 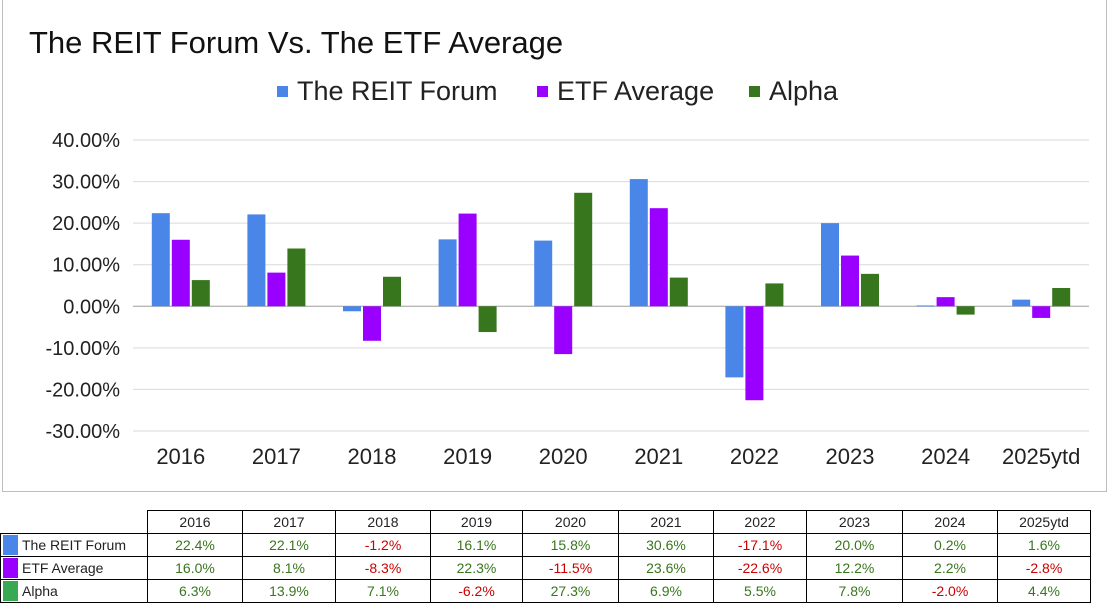 What do you see at coordinates (1044, 522) in the screenshot?
I see `table-header-cell: 2025ytd` at bounding box center [1044, 522].